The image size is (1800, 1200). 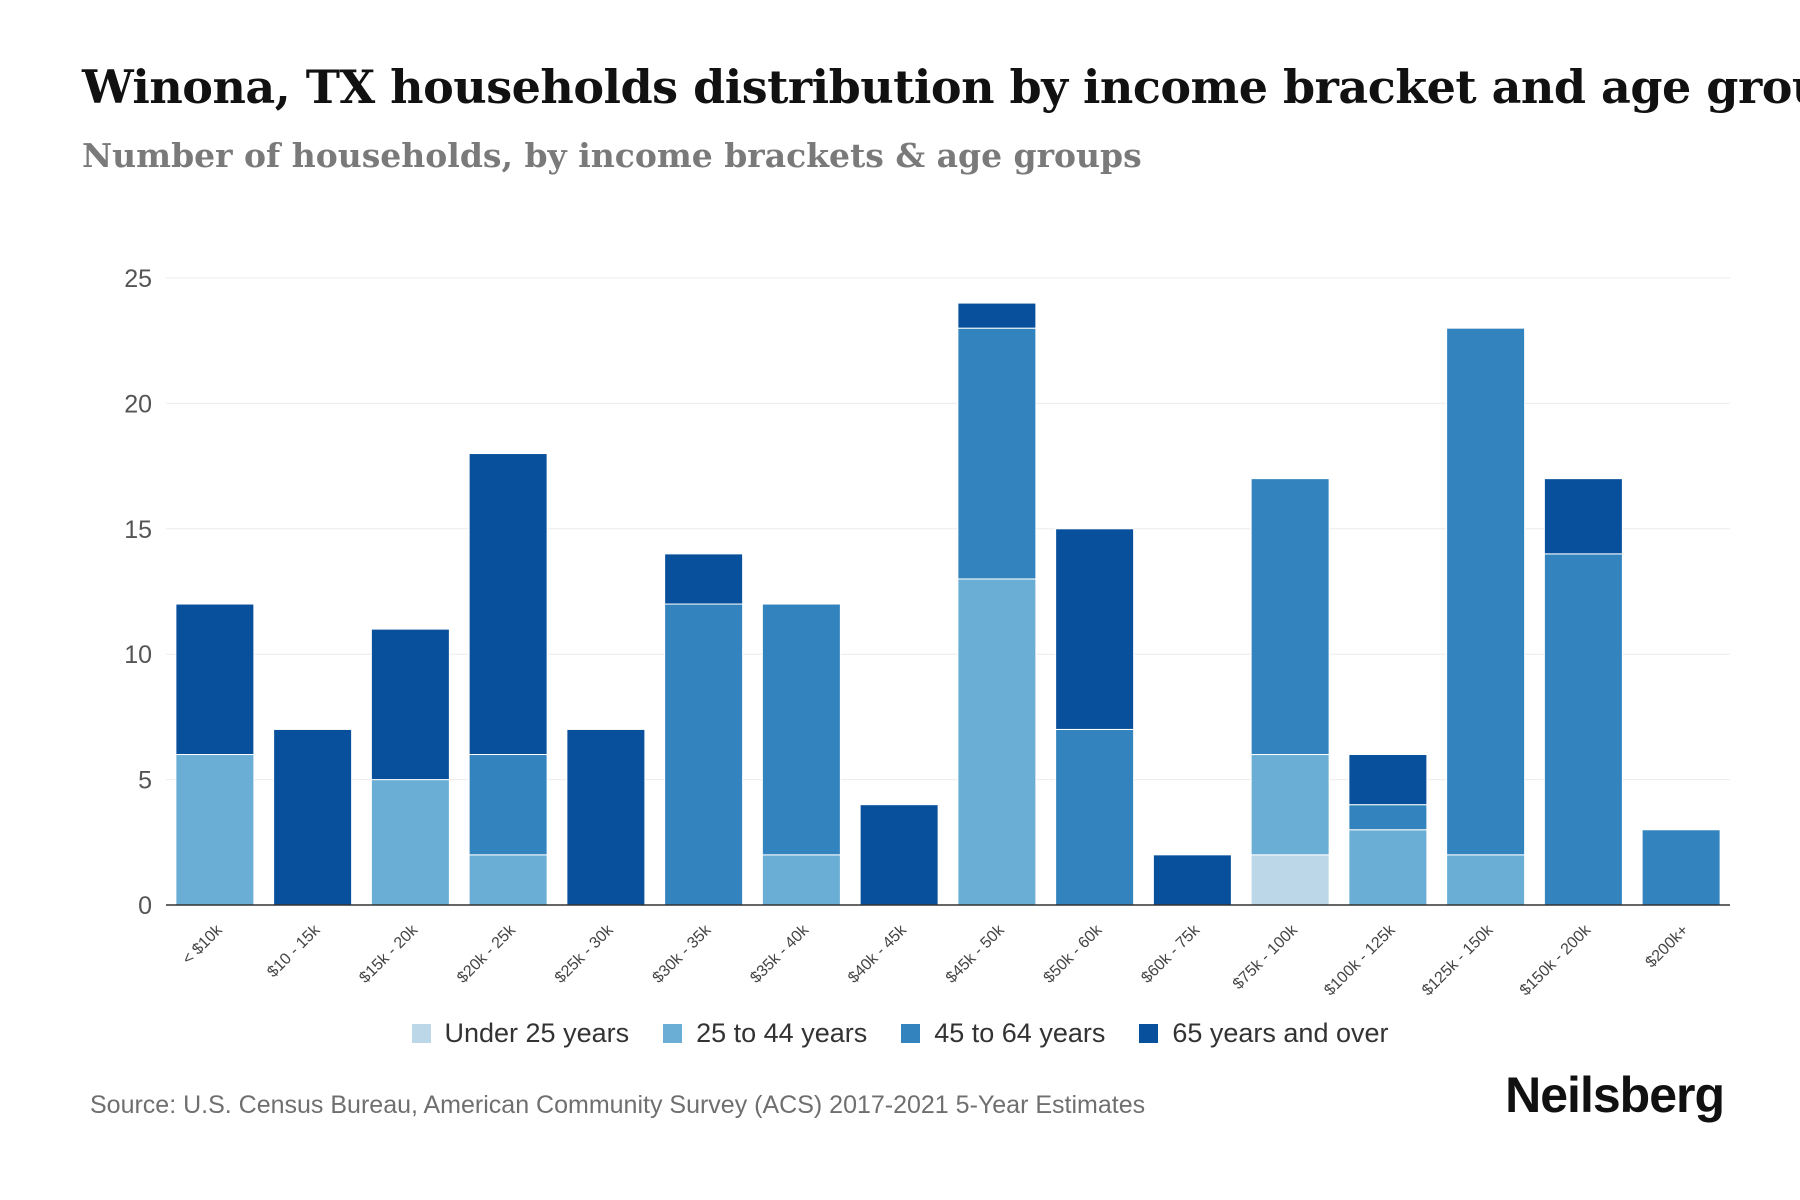 I want to click on legend-label: 25 to 44 years, so click(x=782, y=1033).